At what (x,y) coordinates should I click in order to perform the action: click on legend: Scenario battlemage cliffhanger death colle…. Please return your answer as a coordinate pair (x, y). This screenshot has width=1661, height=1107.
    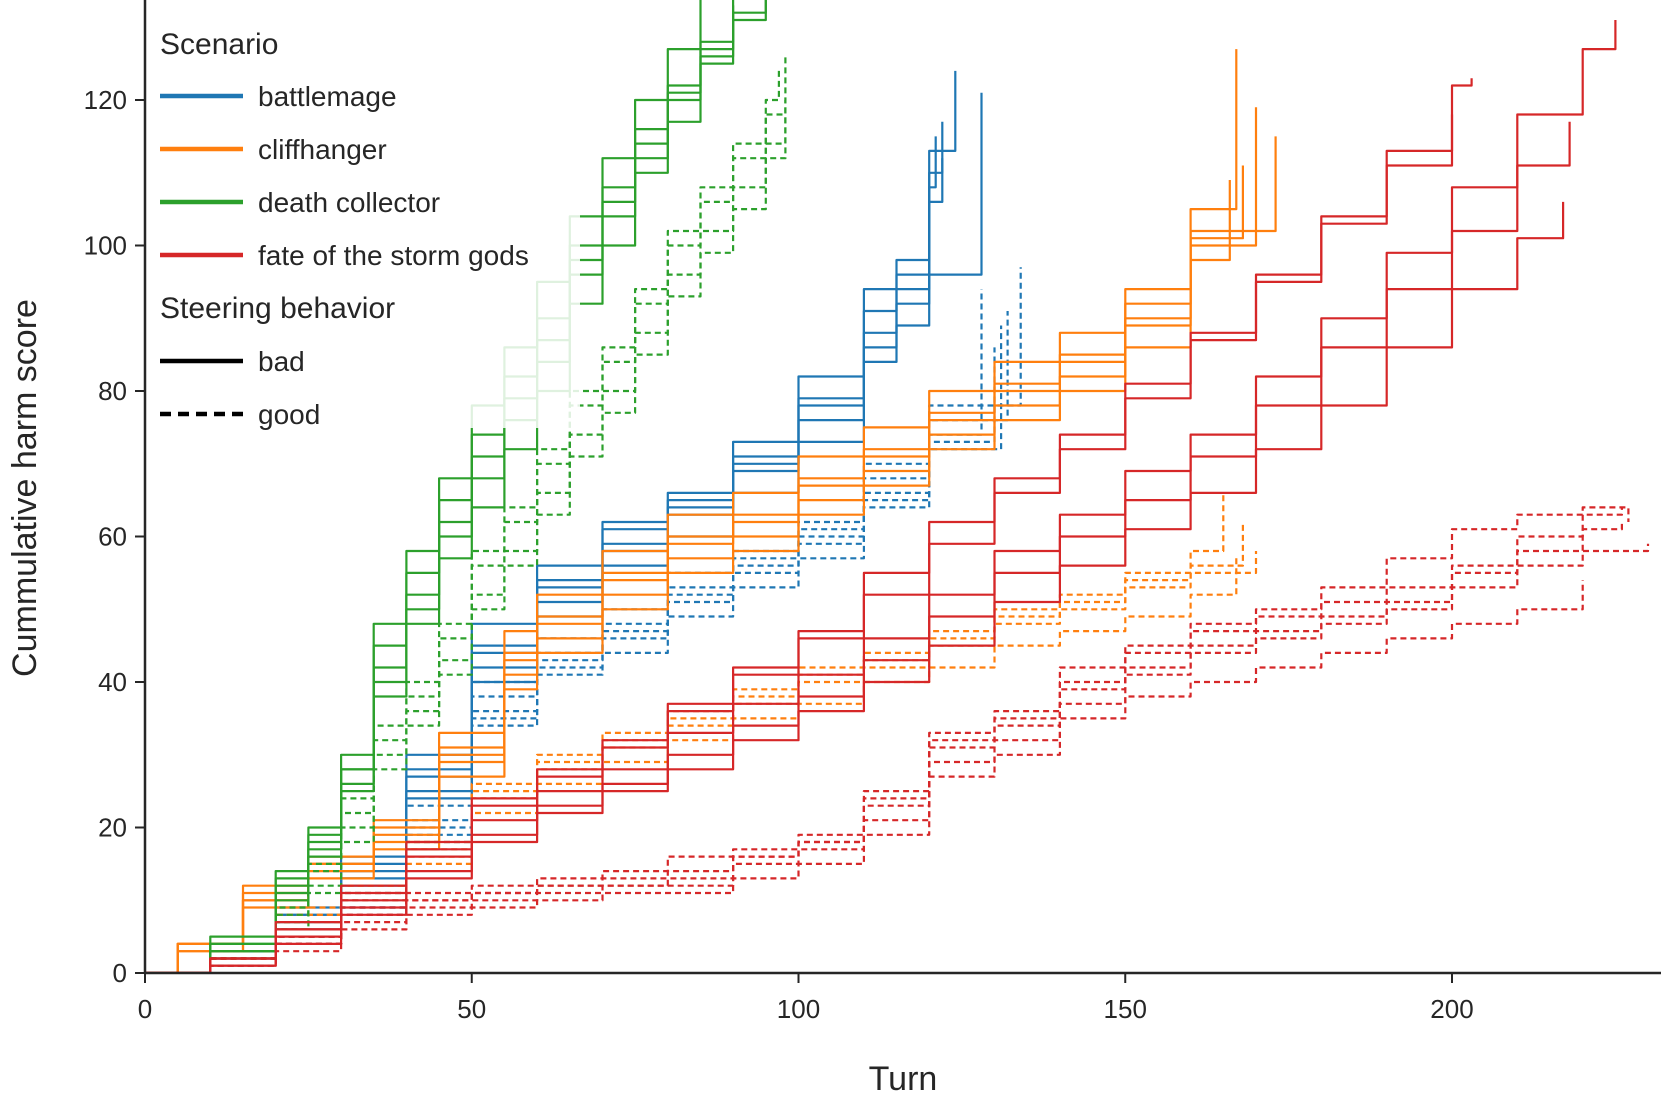
    Looking at the image, I should click on (365, 219).